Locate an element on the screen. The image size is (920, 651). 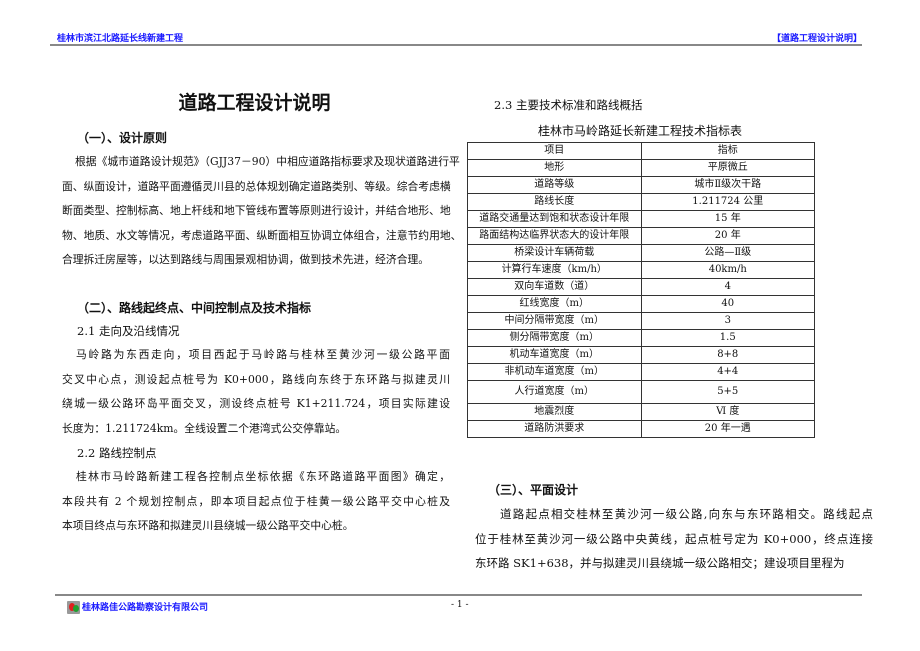
item-cell: 桥梁设计车辆荷载 is located at coordinates (554, 253).